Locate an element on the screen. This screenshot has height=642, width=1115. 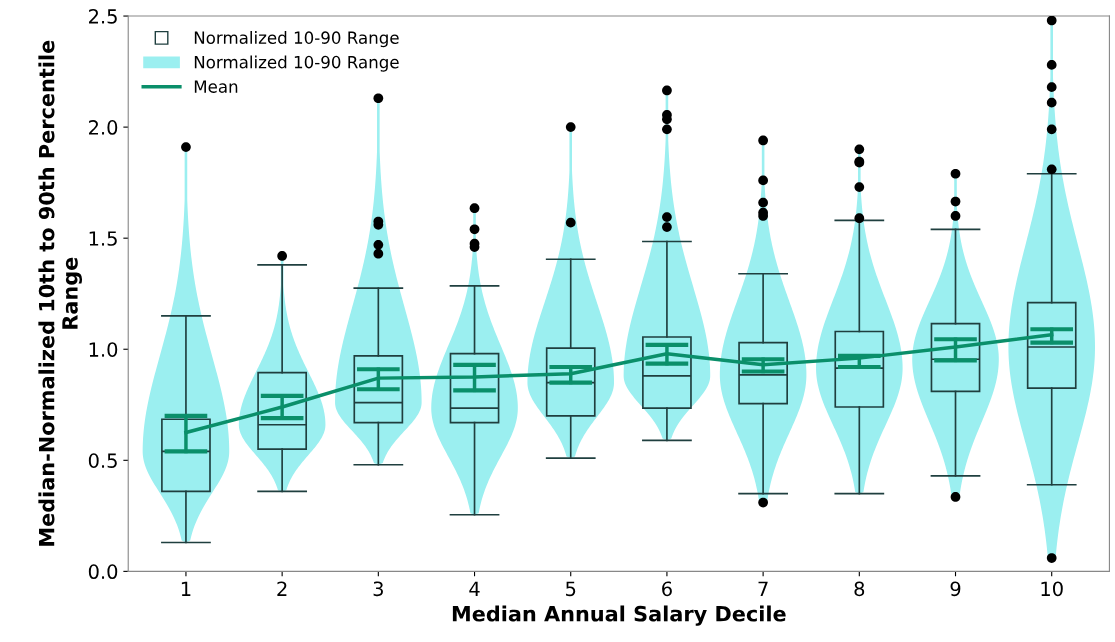
x-tick-label: 6 is located at coordinates (667, 589).